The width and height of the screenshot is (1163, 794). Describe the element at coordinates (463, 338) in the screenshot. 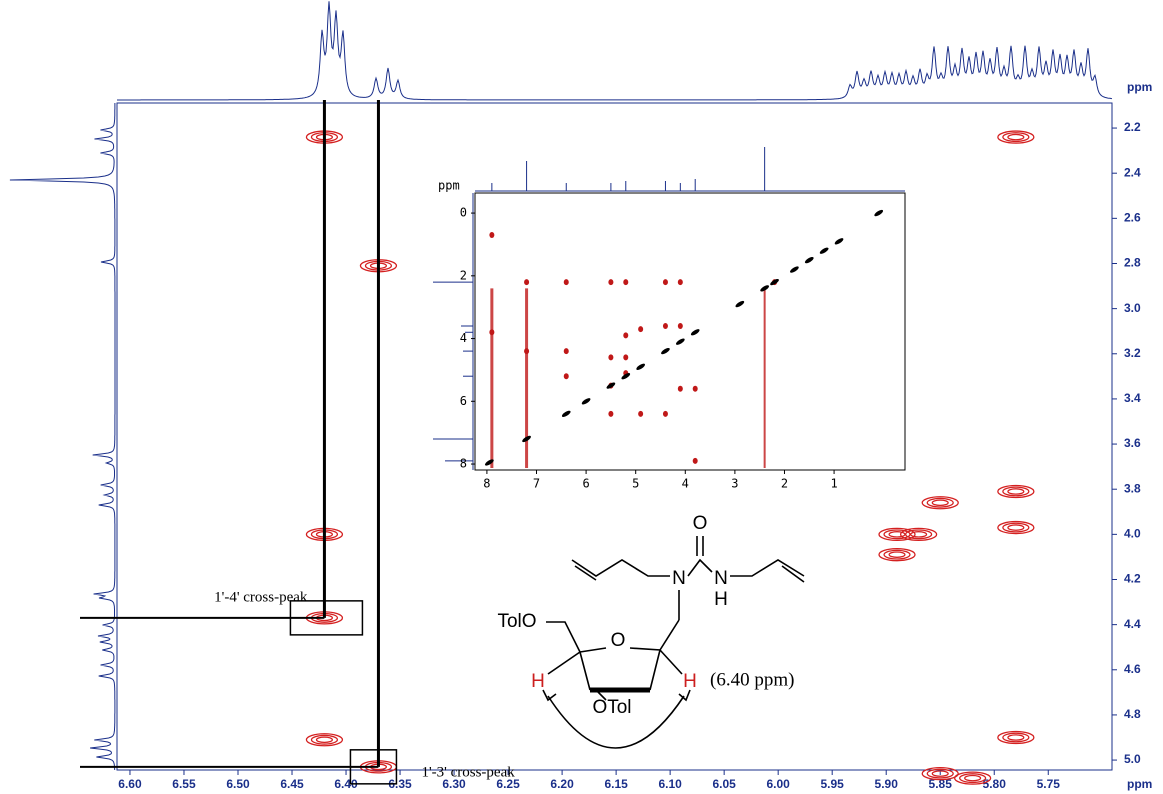

I see `inset-y-tick-label: 4` at that location.